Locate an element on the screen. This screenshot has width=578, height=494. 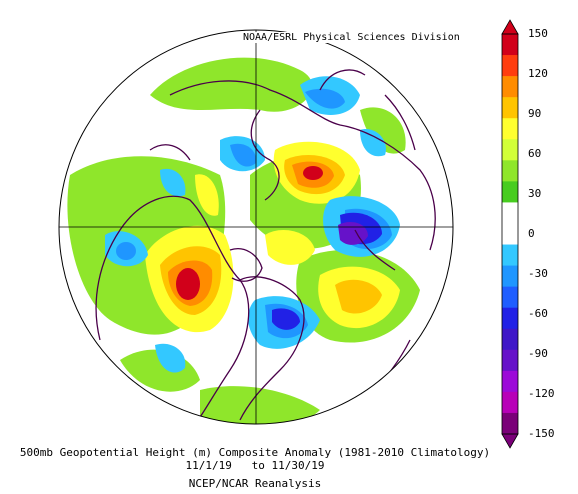
caption-source: NCEP/NCAR Reanalysis is located at coordinates (255, 483).